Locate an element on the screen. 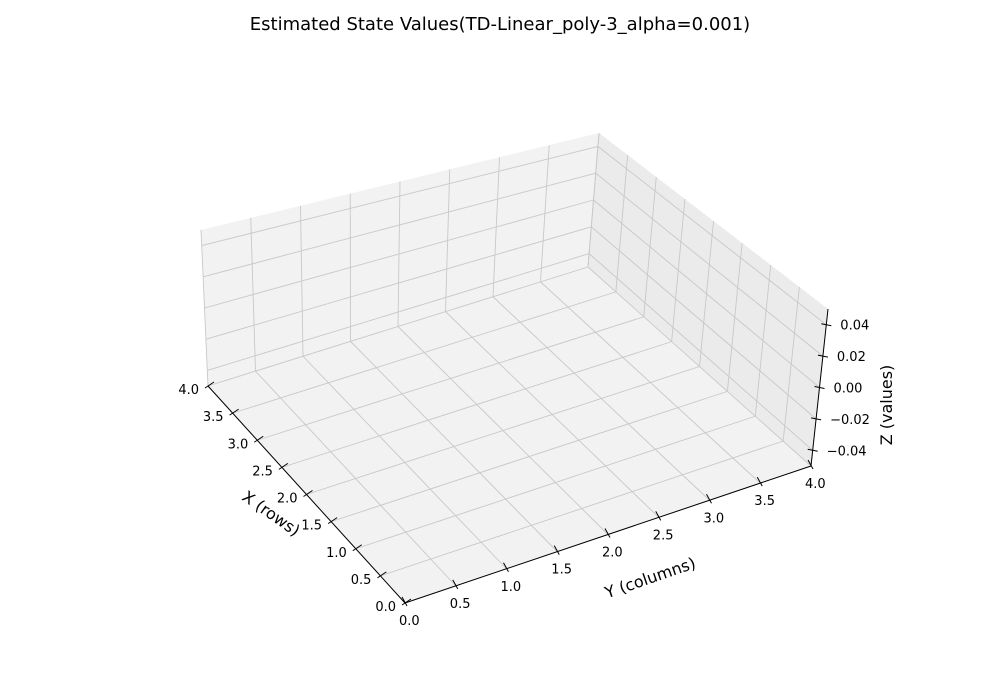 The image size is (1000, 700). y-axis-label: Y (columns) is located at coordinates (649, 577).